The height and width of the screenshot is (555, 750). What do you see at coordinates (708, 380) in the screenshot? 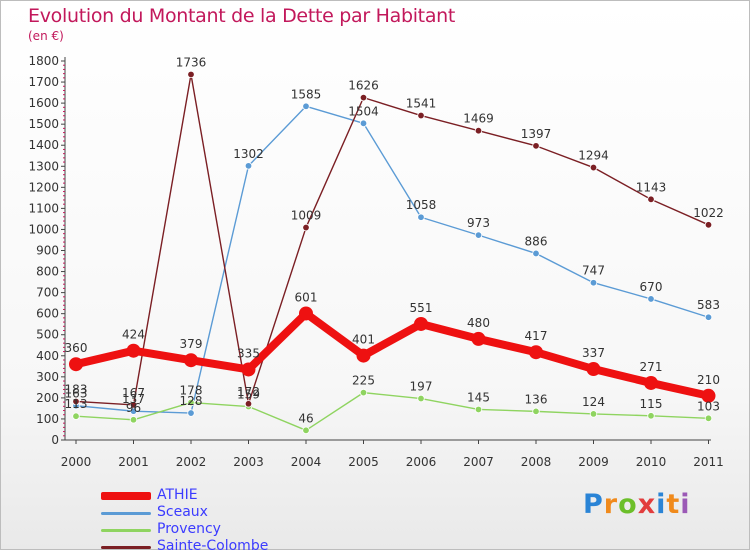
I see `data-label: 210` at bounding box center [708, 380].